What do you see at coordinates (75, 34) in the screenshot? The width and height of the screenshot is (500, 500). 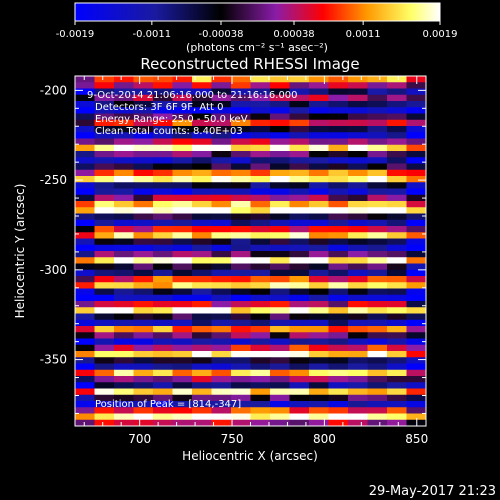 I see `colorbar-tick-label: -0.0019` at bounding box center [75, 34].